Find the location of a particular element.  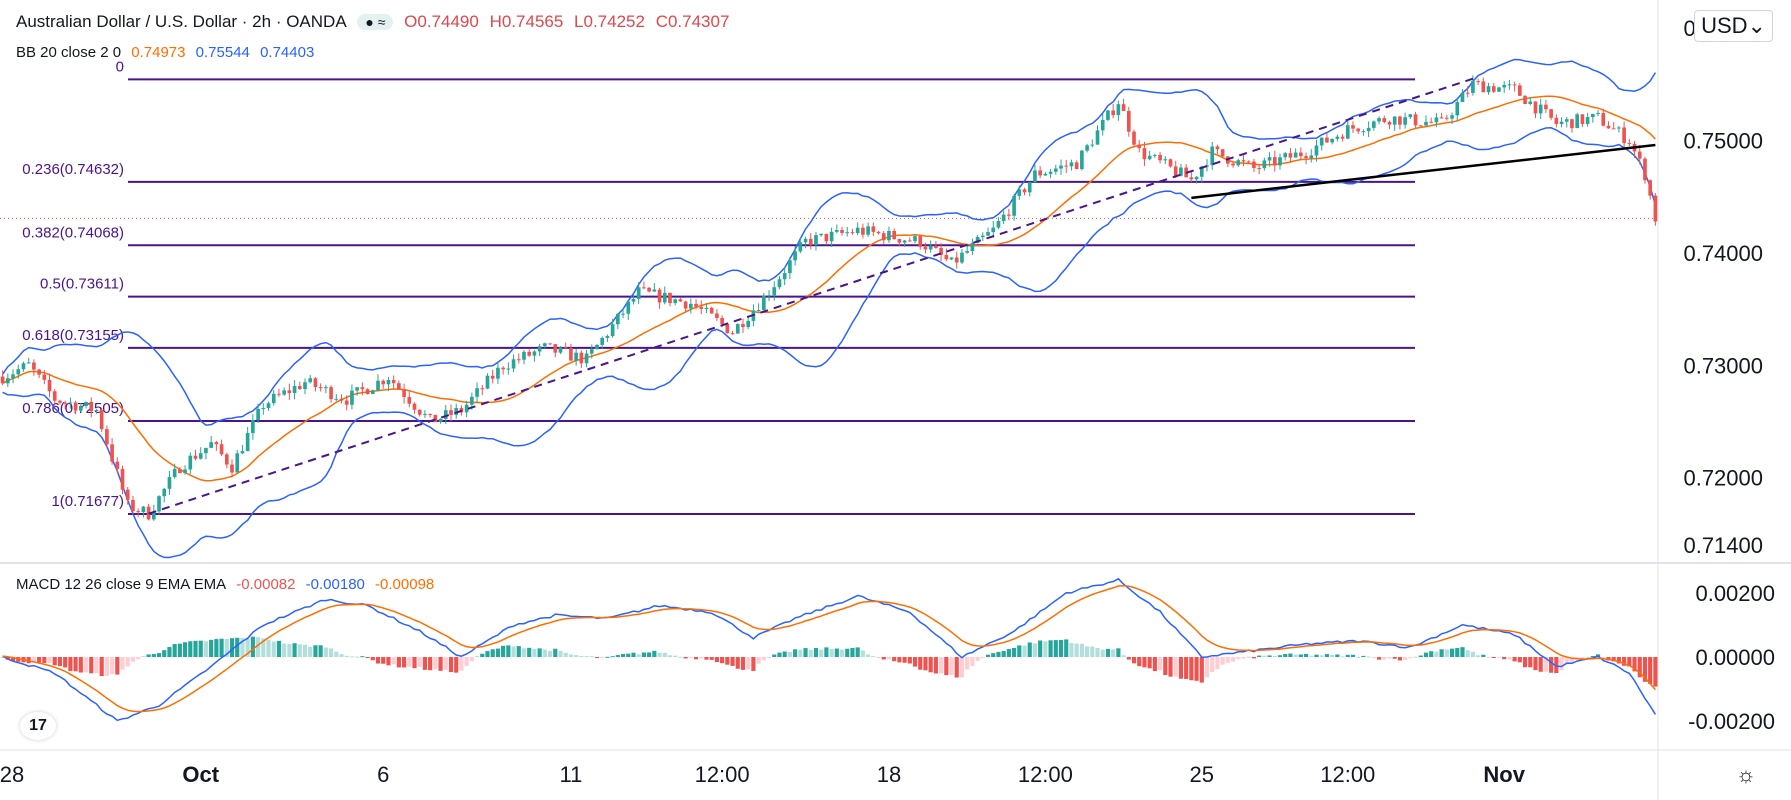

price-tick-label: 0.74000 is located at coordinates (1723, 253).